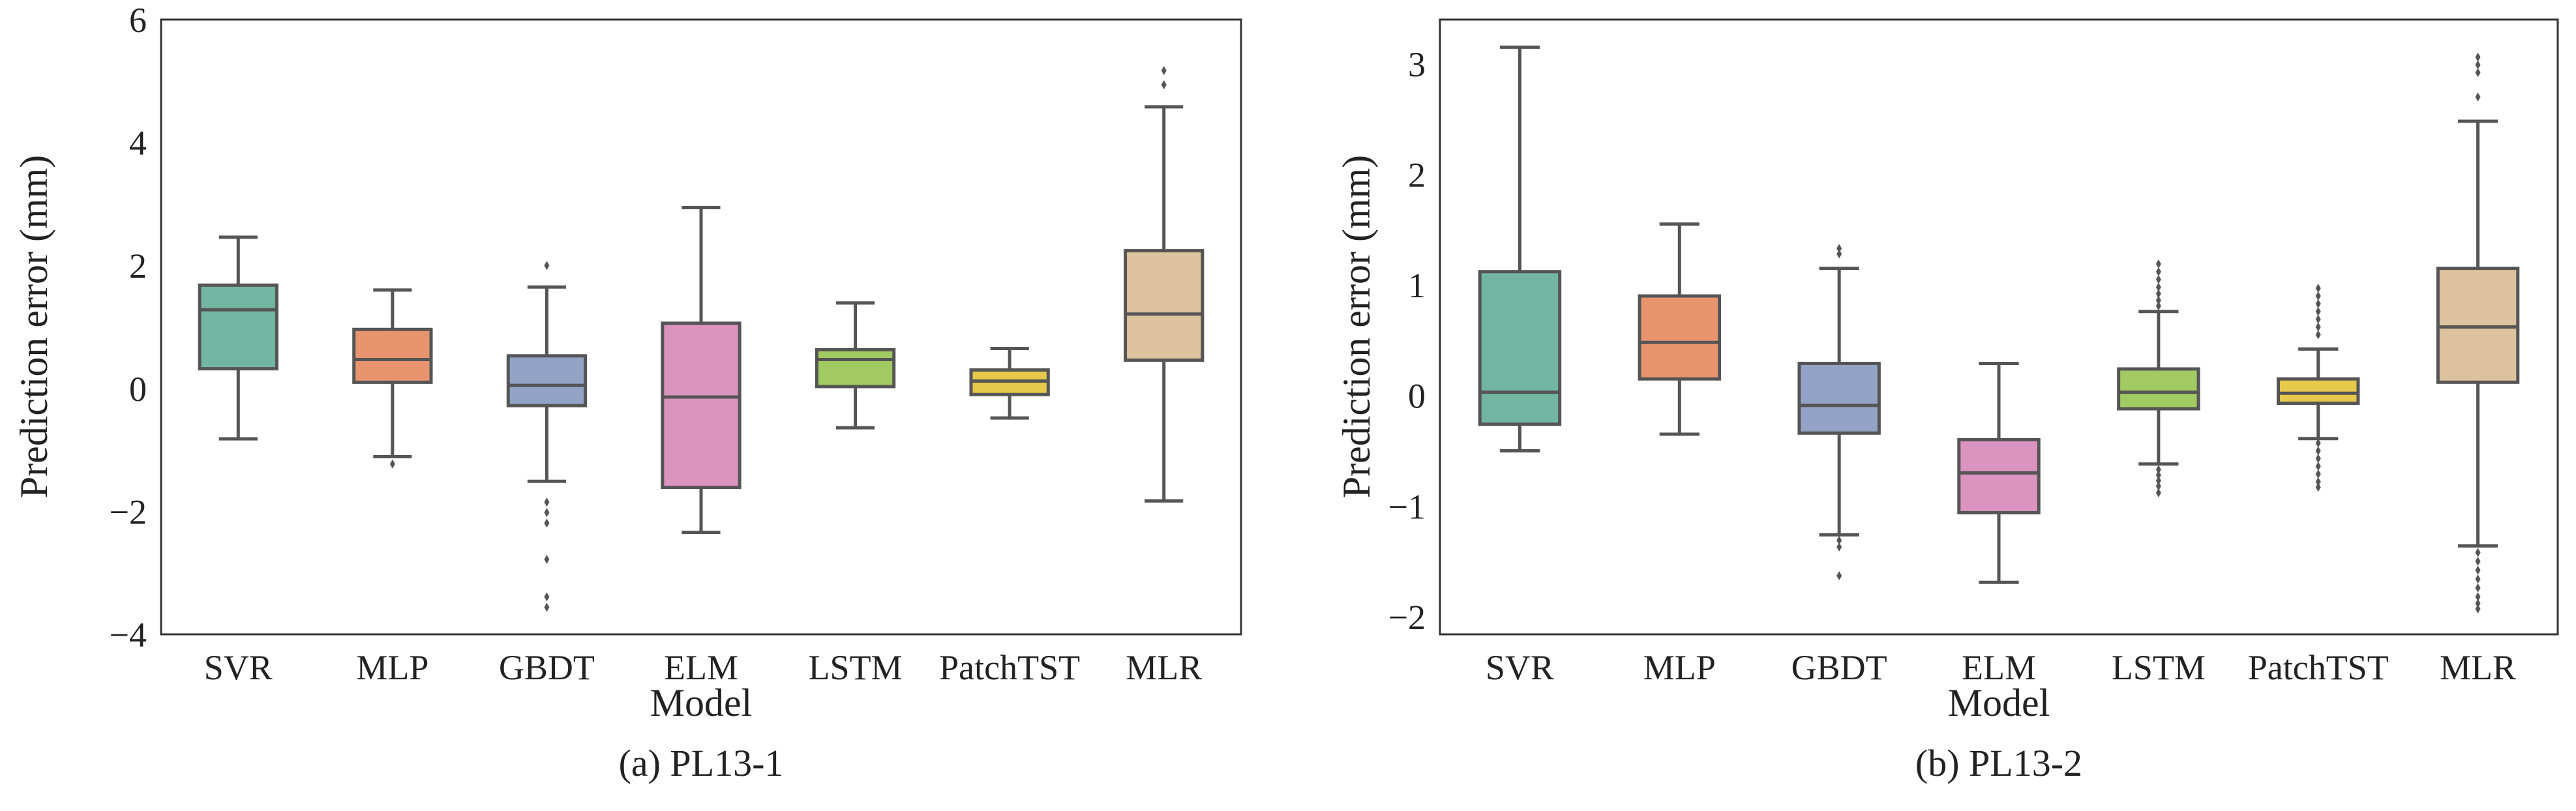  I want to click on x-tick-label: SVR, so click(1520, 667).